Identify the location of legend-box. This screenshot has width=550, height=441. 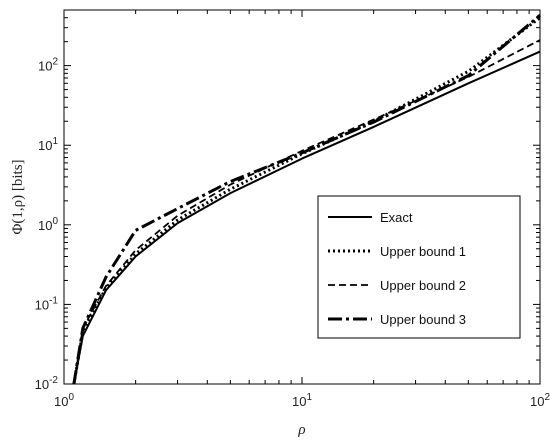
(419, 267).